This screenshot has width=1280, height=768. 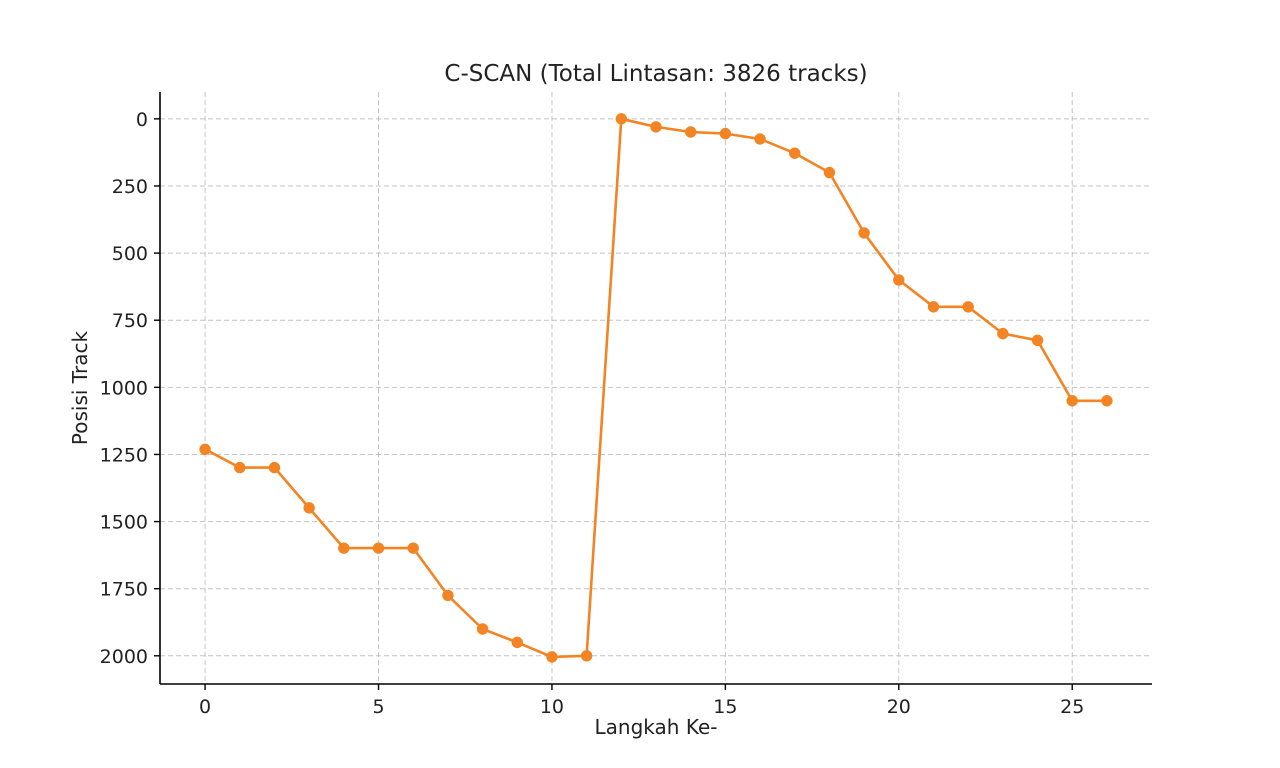 I want to click on y-axis-label: Posisi Track, so click(x=80, y=387).